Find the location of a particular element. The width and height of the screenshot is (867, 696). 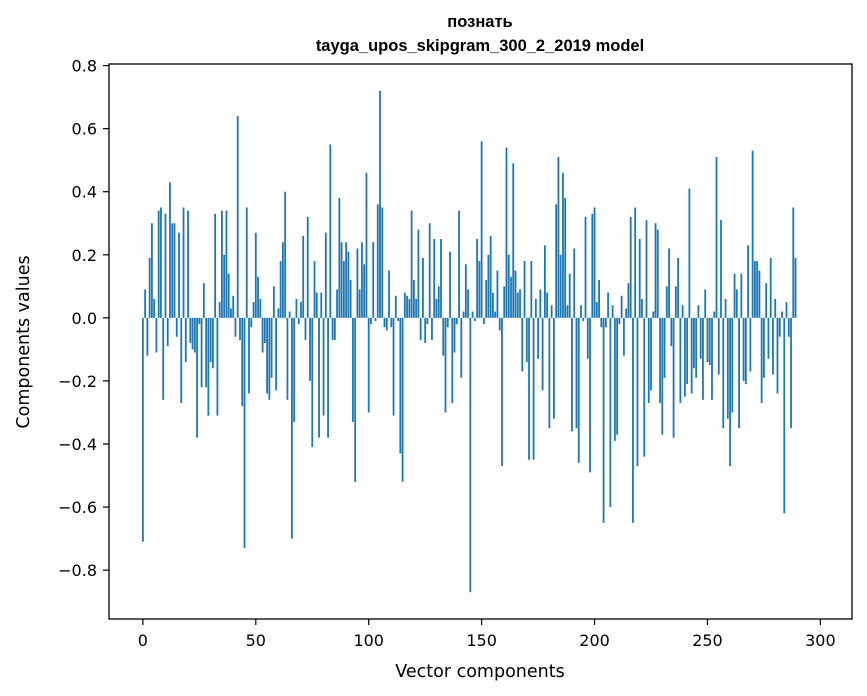

y-tick-label: 0.8 is located at coordinates (84, 66).